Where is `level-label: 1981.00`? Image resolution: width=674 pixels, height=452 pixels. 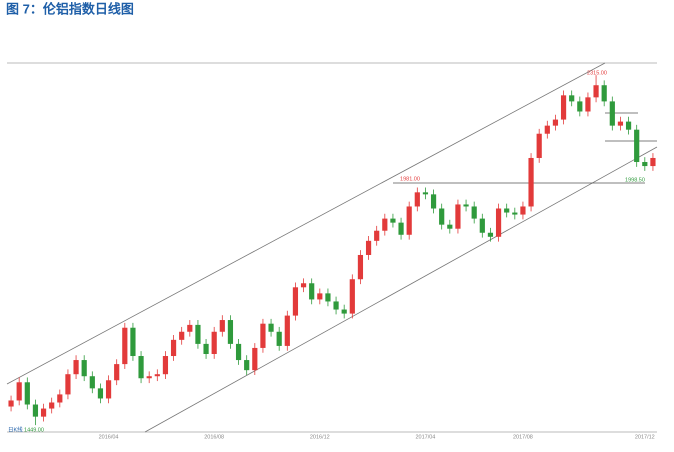
level-label: 1981.00 is located at coordinates (410, 179).